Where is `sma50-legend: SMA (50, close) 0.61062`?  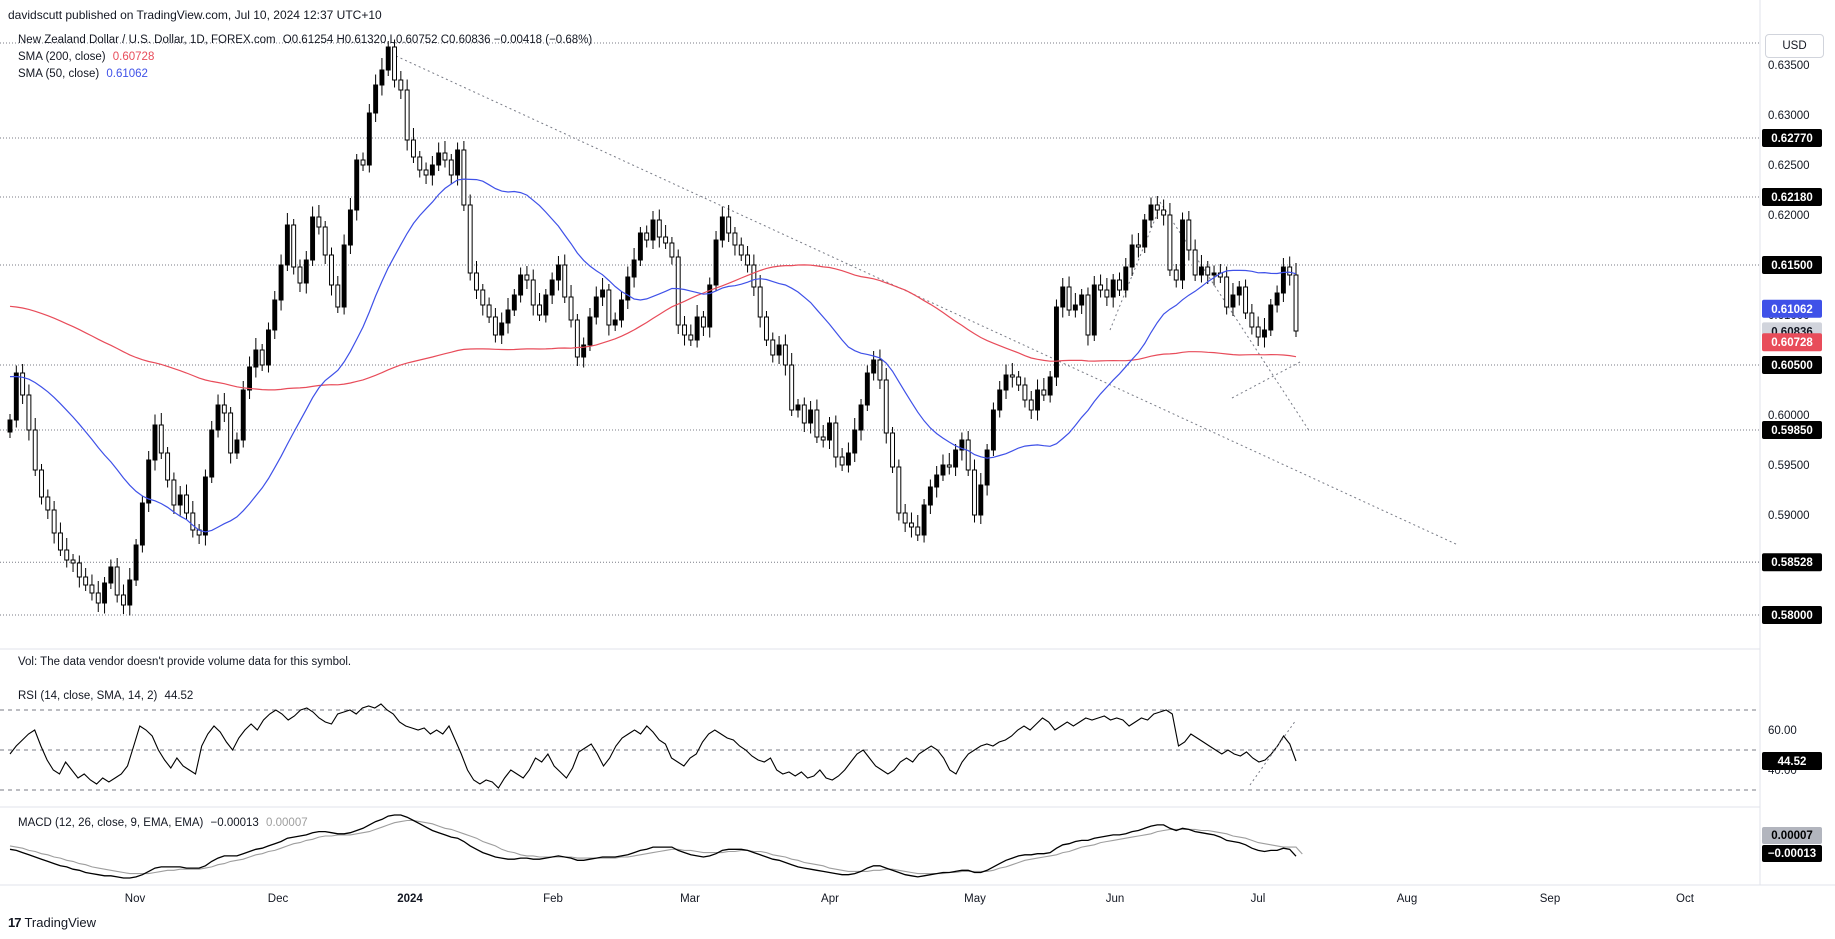
sma50-legend: SMA (50, close) 0.61062 is located at coordinates (85, 74).